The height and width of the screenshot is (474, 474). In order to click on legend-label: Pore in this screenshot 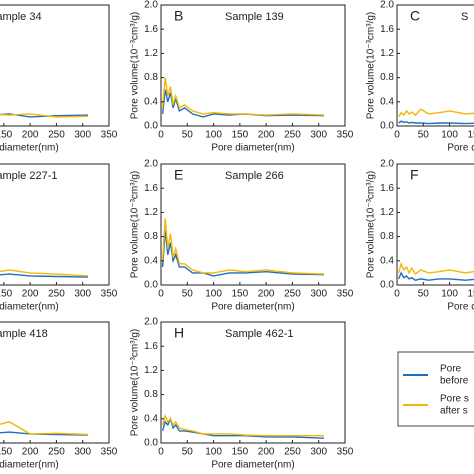, I will do `click(451, 369)`.